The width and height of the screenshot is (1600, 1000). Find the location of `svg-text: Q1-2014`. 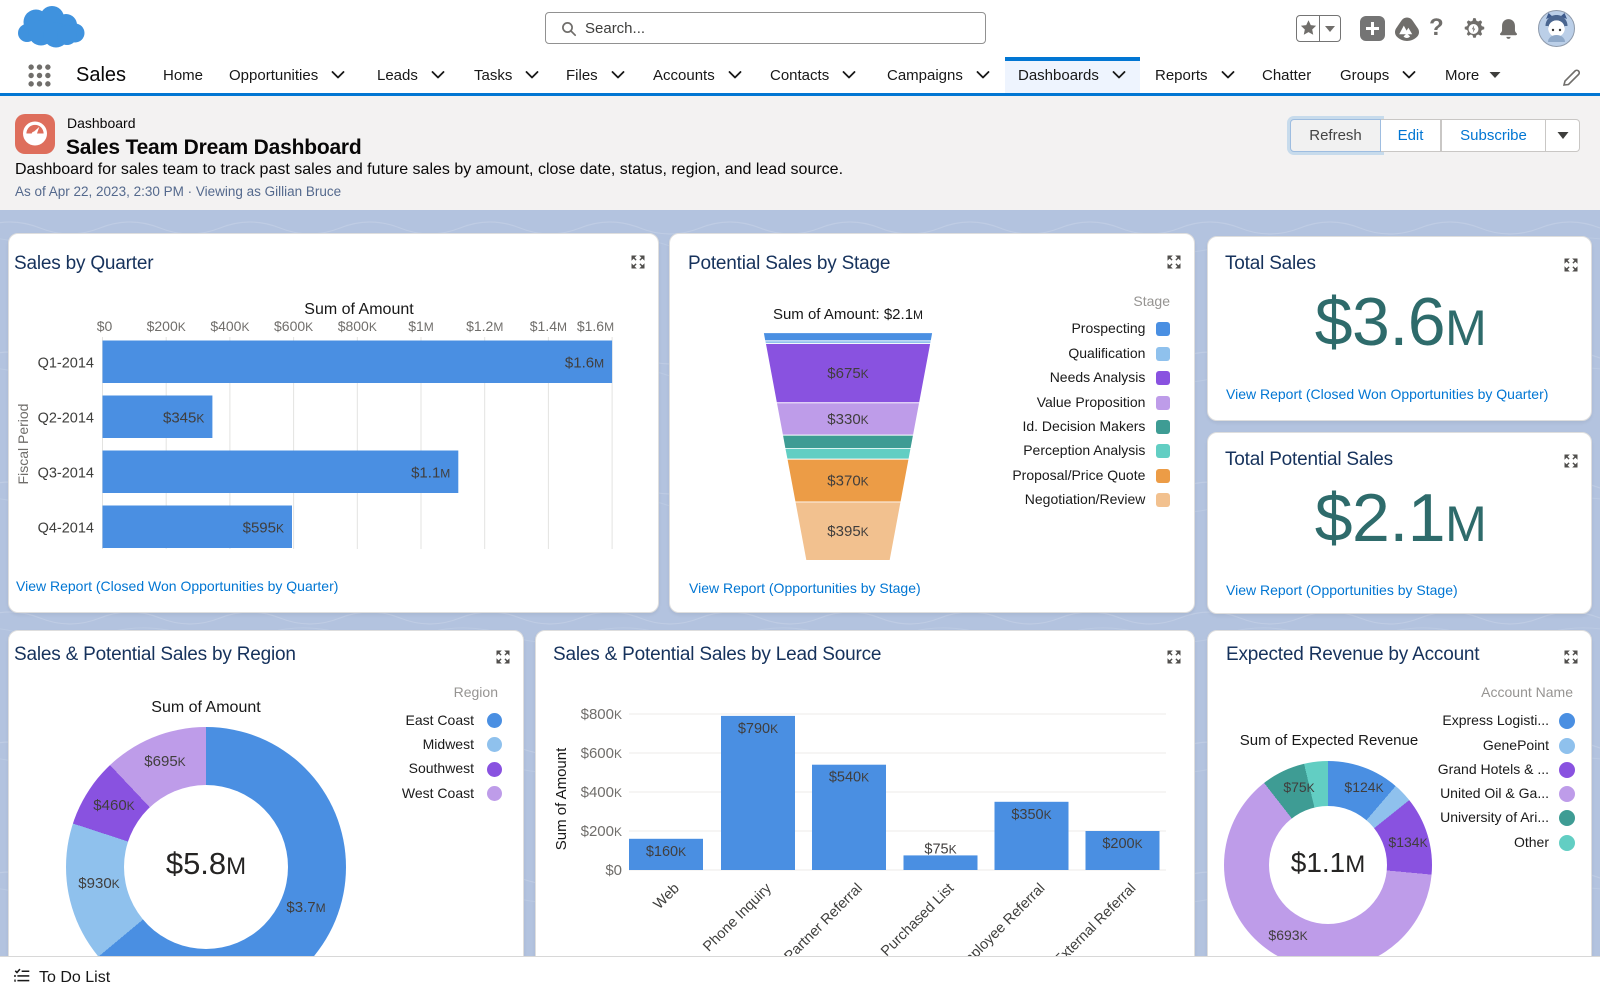

svg-text: Q1-2014 is located at coordinates (66, 364).